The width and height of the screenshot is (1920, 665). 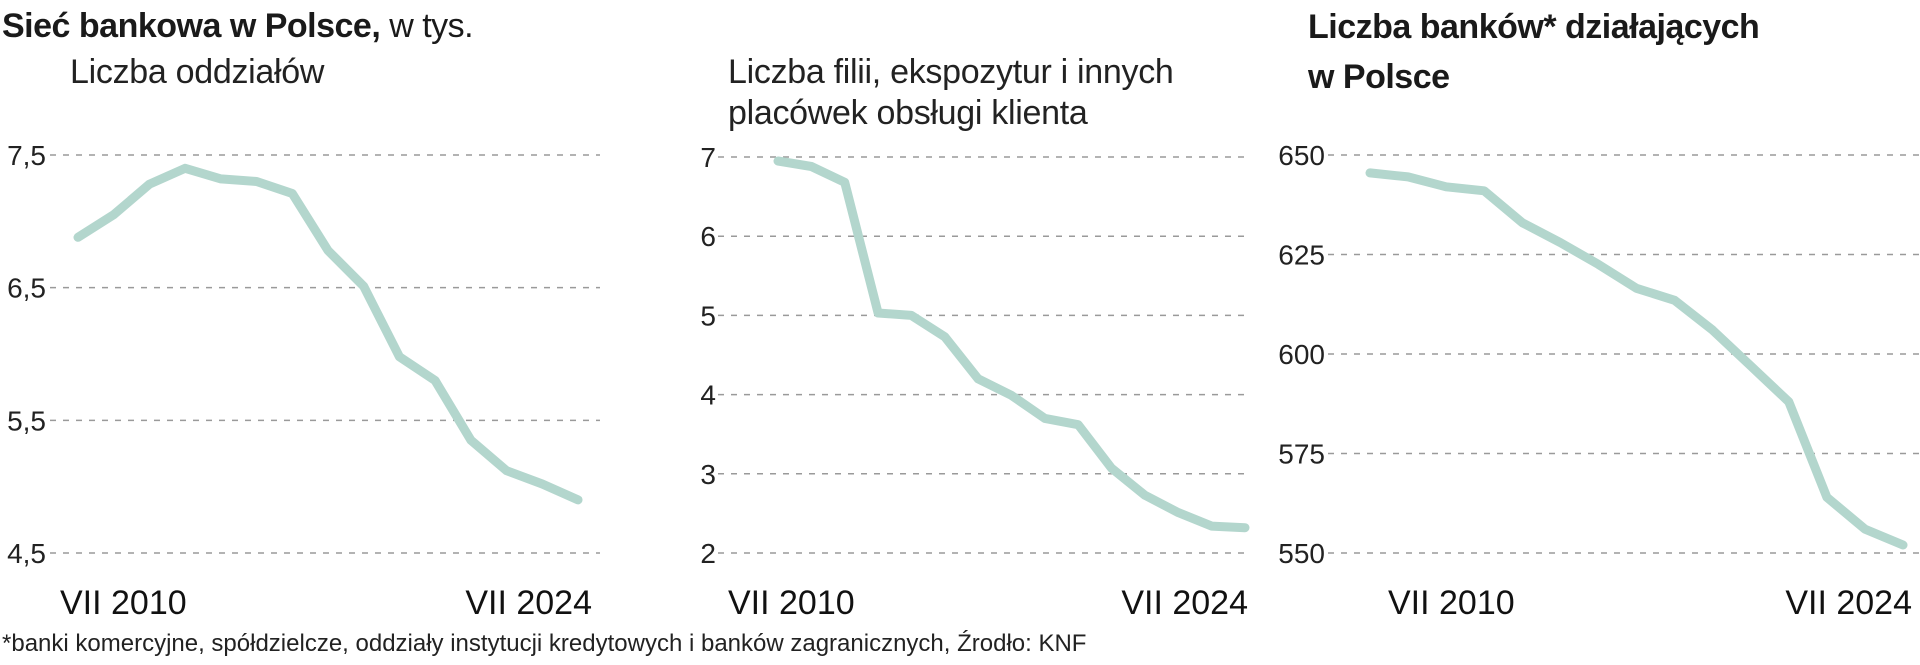 What do you see at coordinates (1301, 255) in the screenshot?
I see `chart3-ytick-label: 625` at bounding box center [1301, 255].